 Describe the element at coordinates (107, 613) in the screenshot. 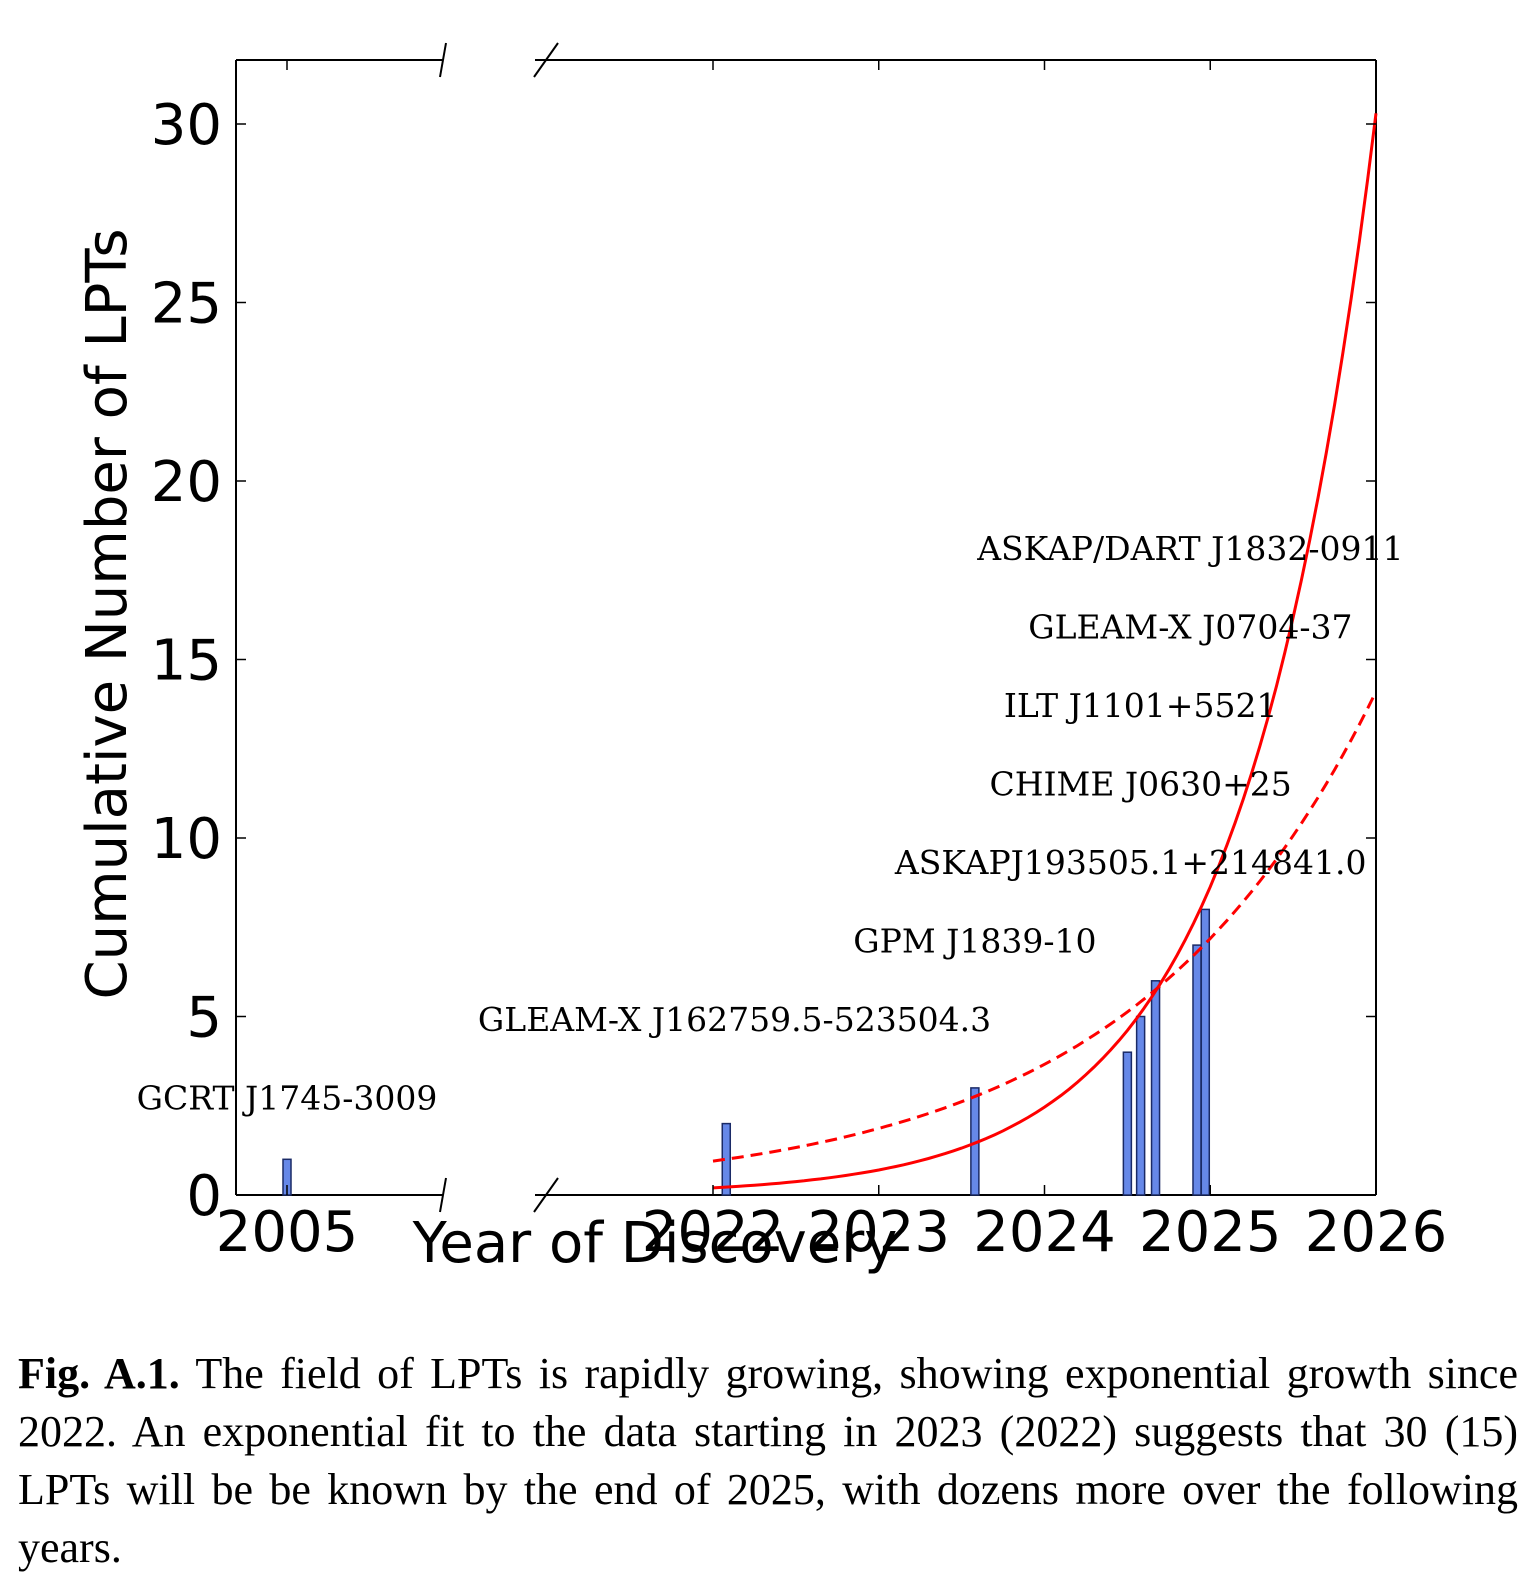

I see `y-axis-label: Cumulative Number of LPTs` at that location.